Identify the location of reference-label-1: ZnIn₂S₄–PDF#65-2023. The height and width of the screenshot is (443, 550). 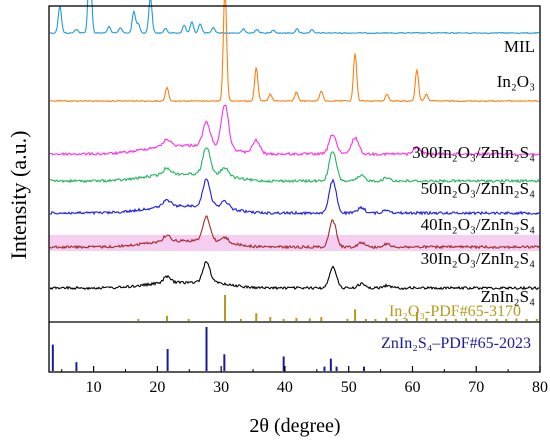
(456, 343).